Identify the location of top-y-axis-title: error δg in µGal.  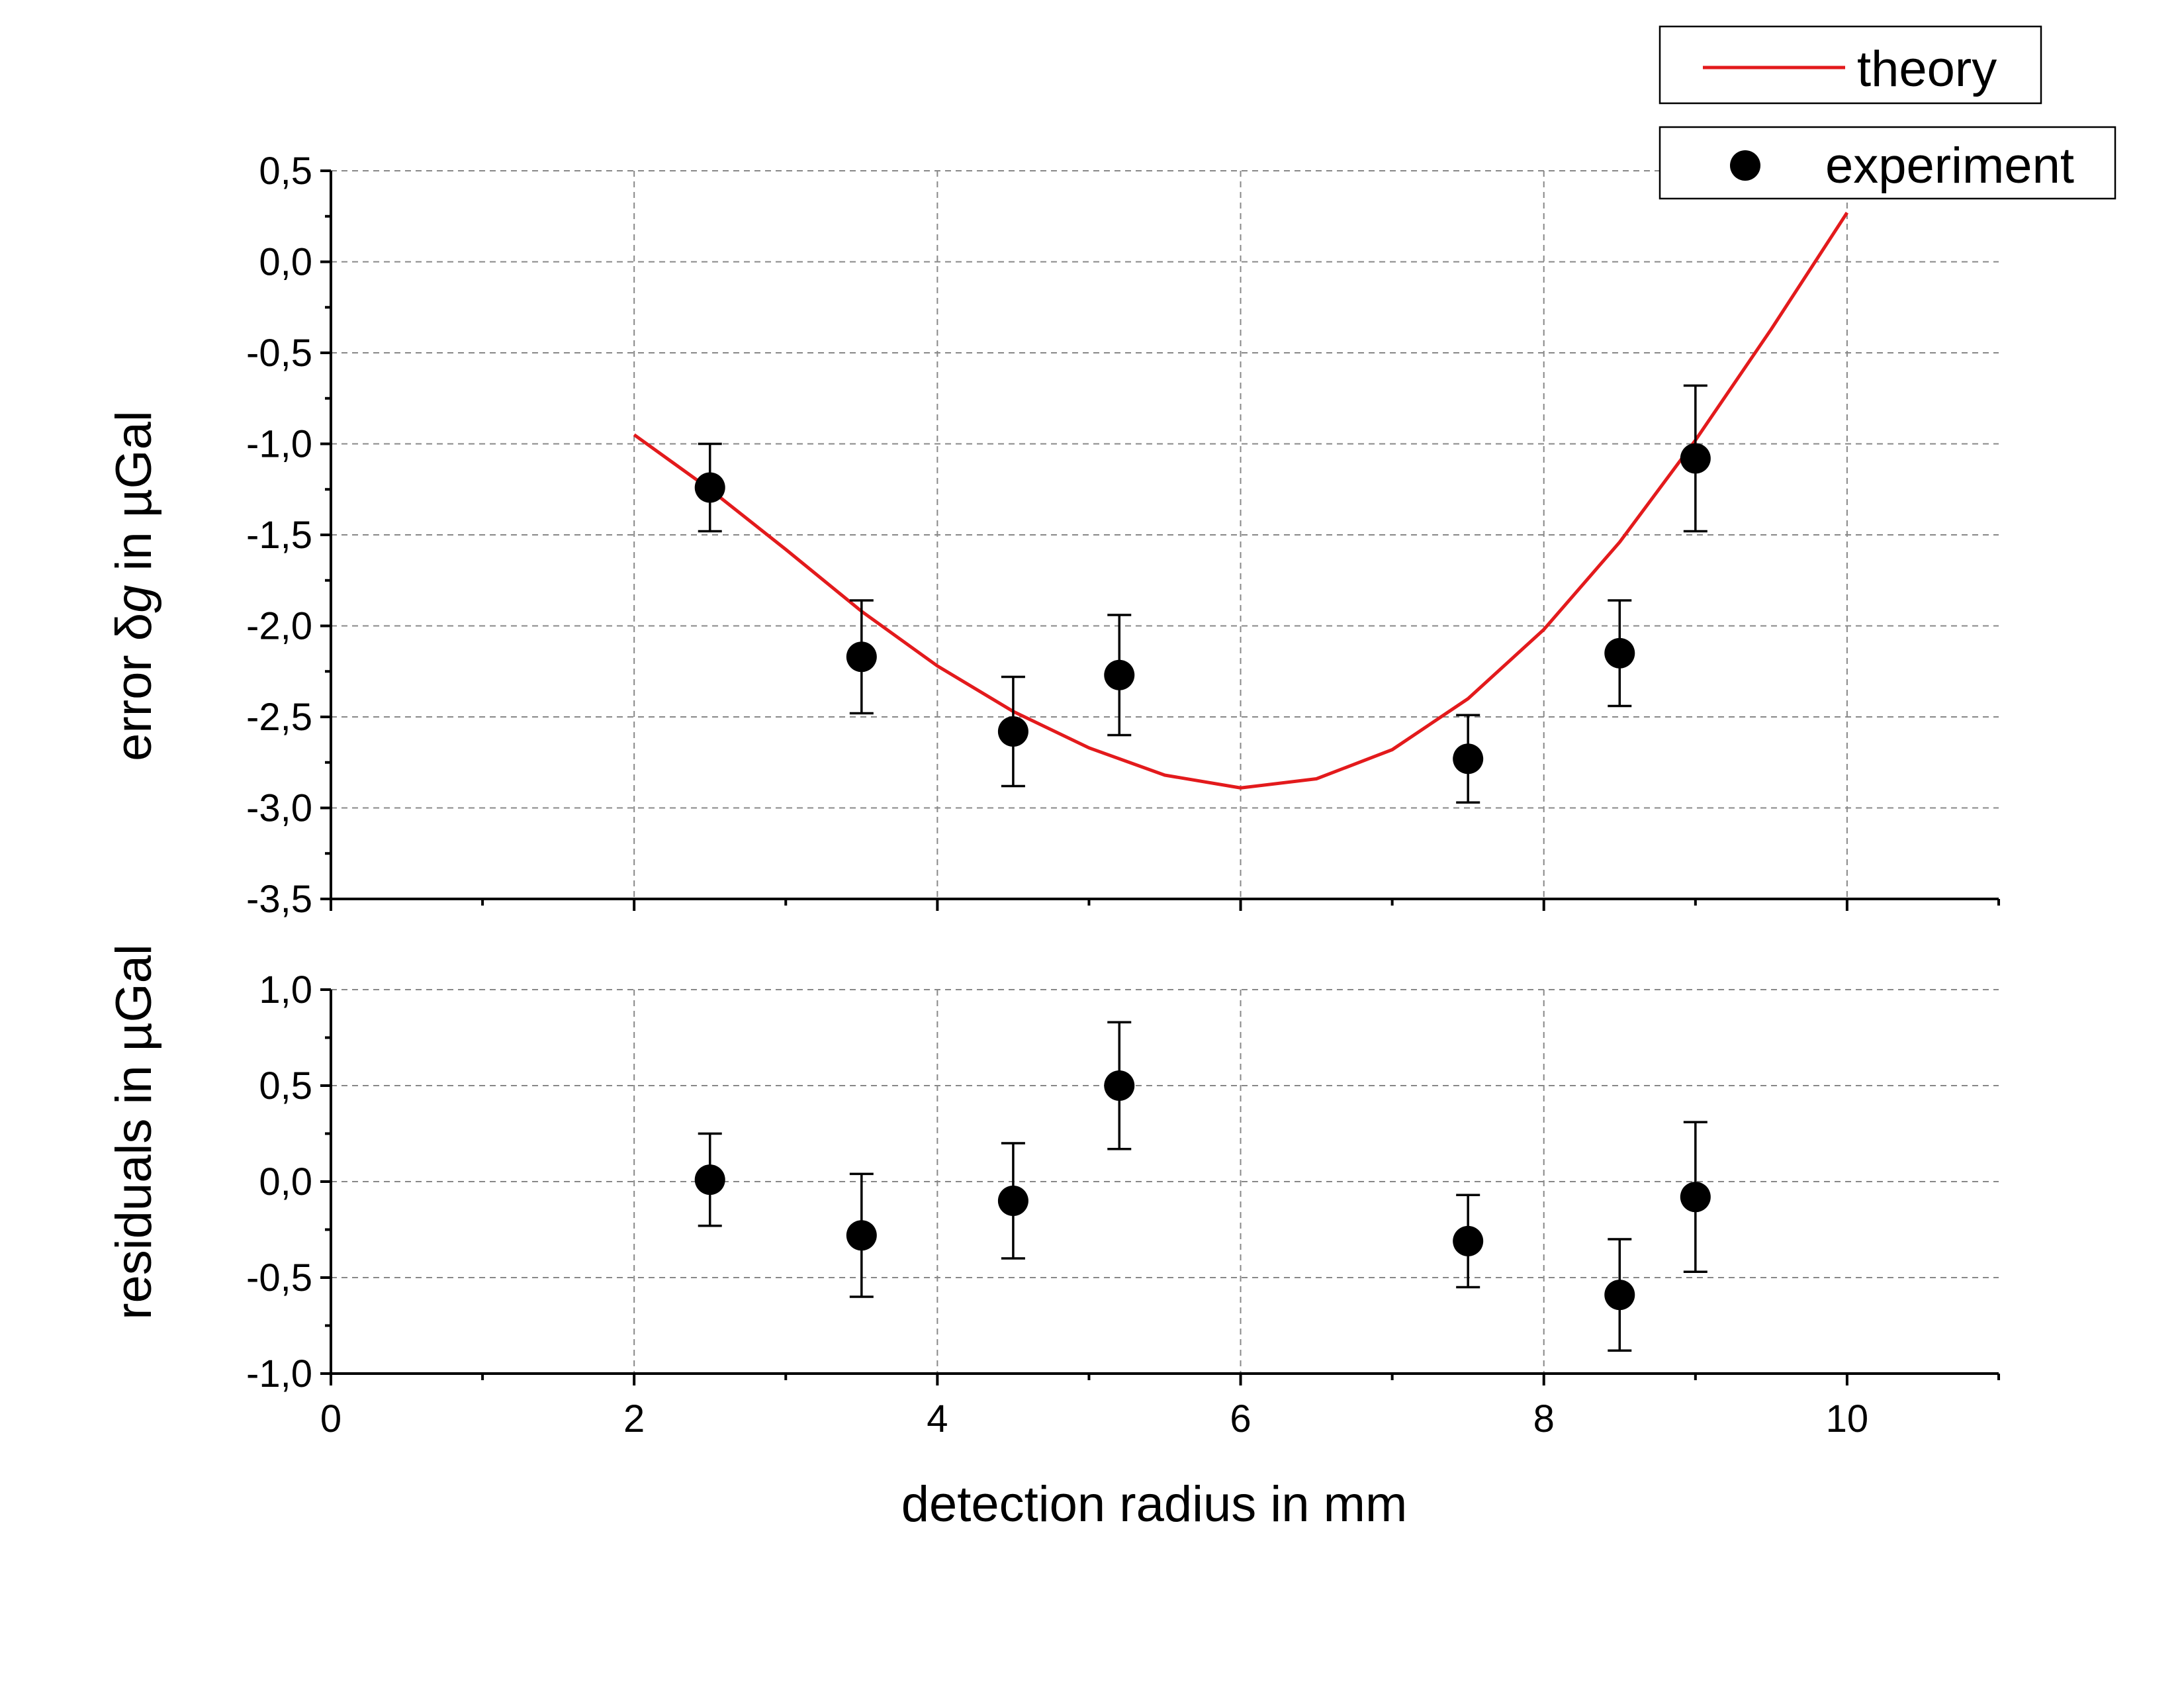
(134, 585).